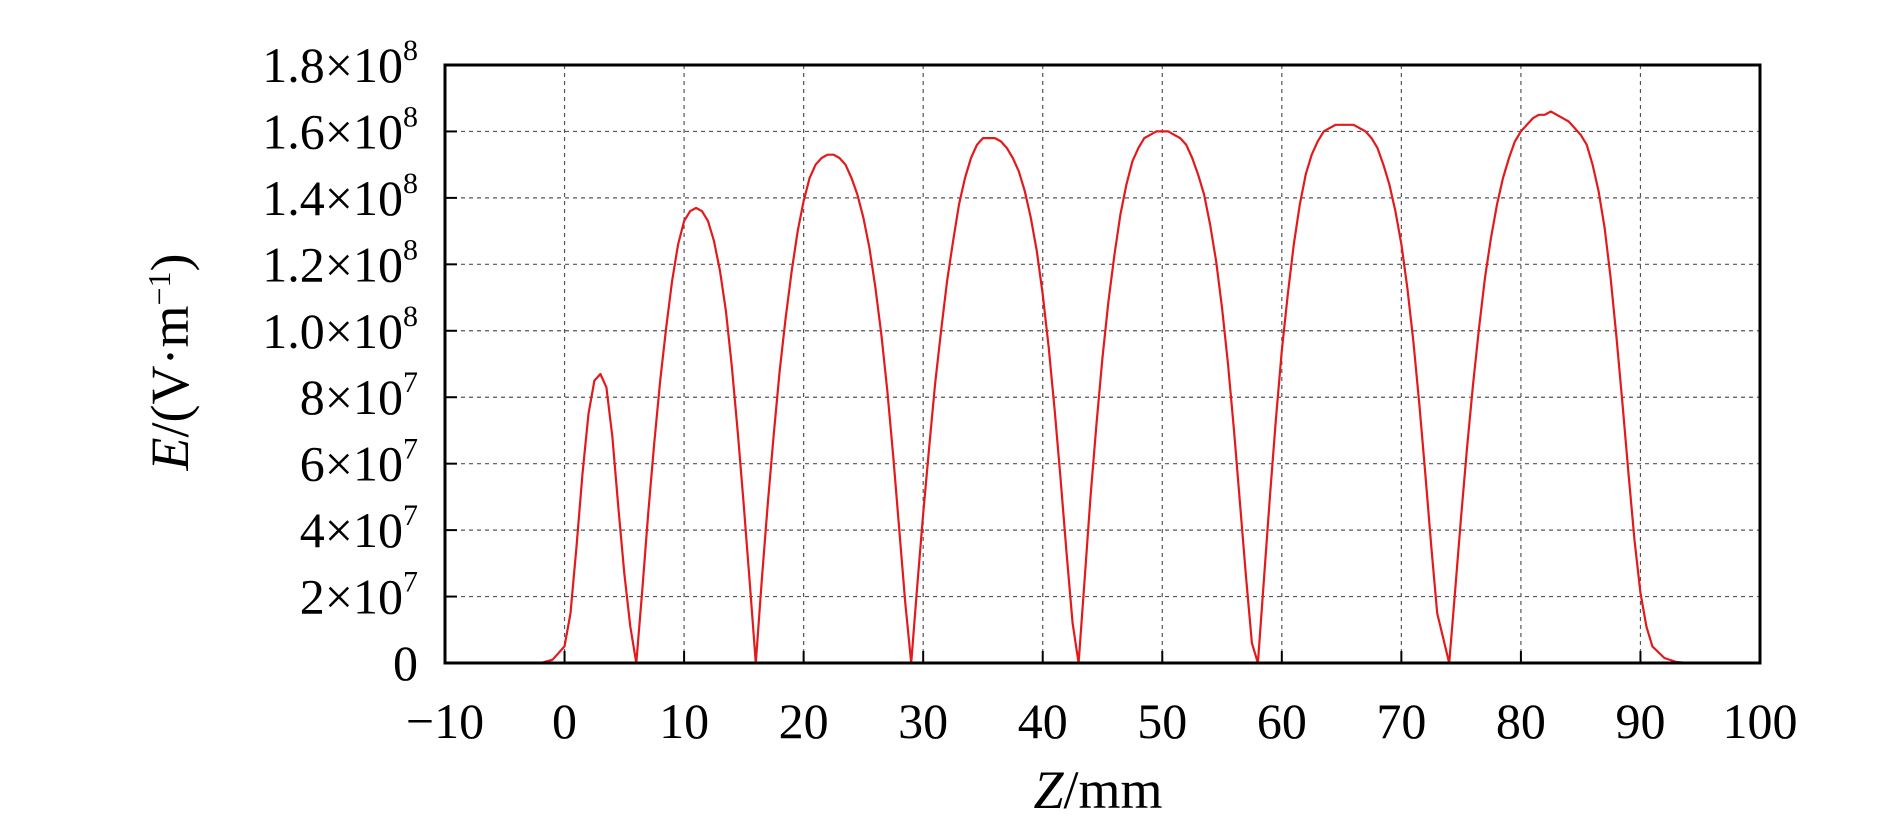 The width and height of the screenshot is (1890, 828). I want to click on x-axis-title-unit: /mm, so click(1113, 790).